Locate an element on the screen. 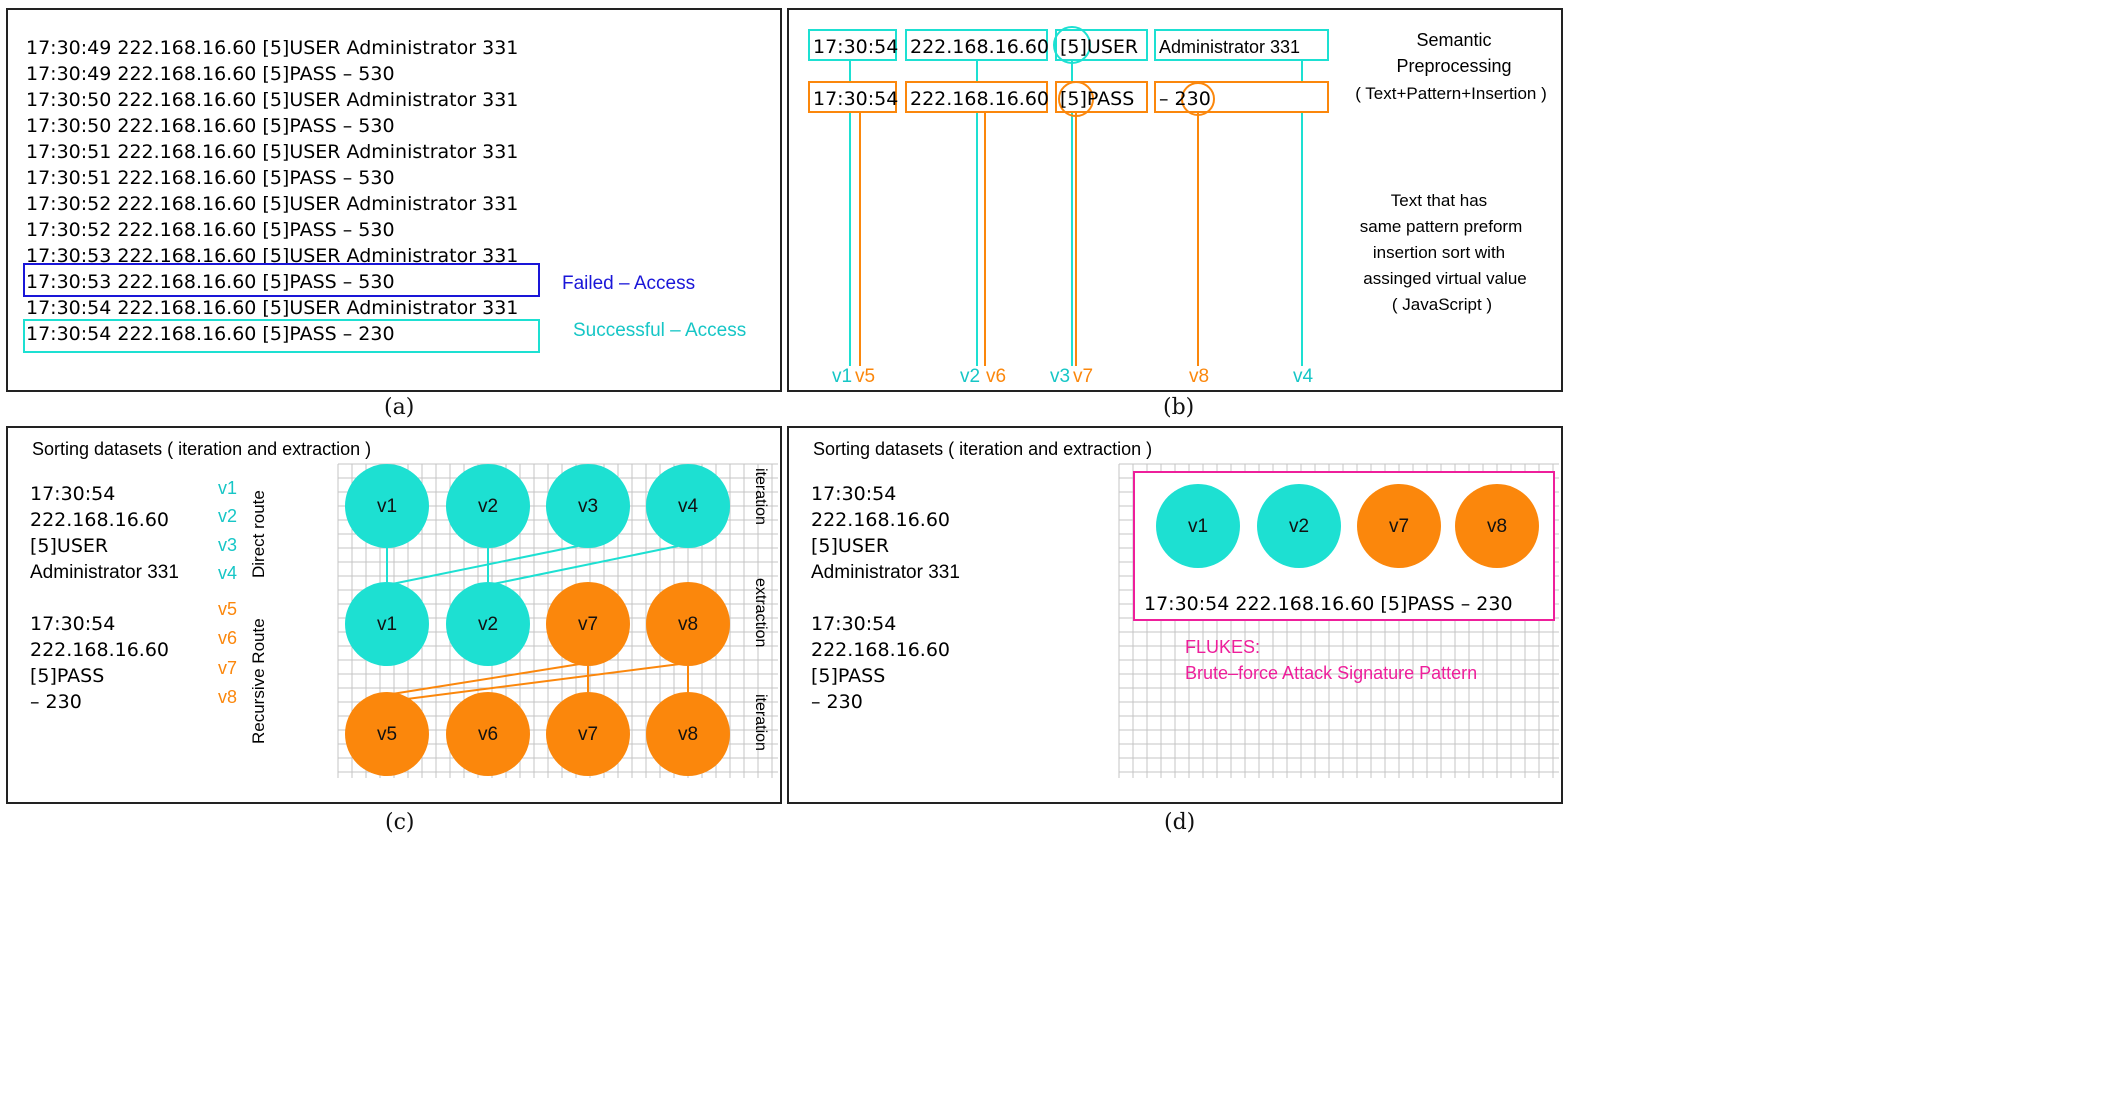  failed-access-box is located at coordinates (281, 280).